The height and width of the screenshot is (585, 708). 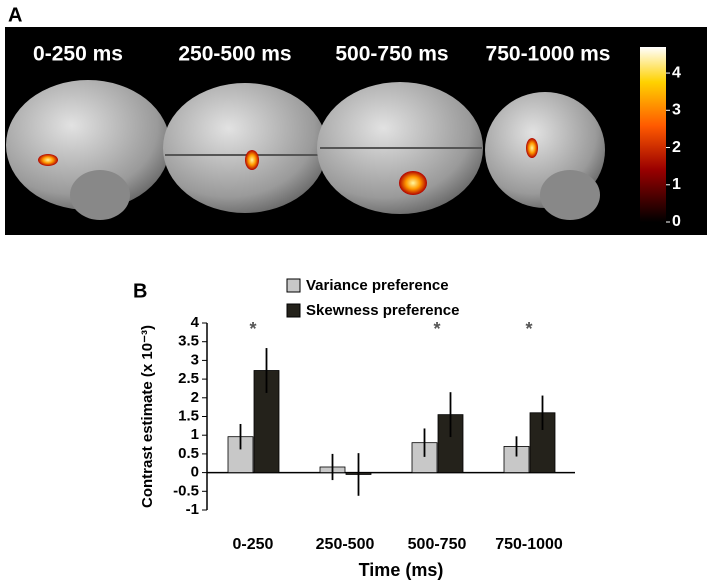 What do you see at coordinates (188, 415) in the screenshot?
I see `y-tick-label: 1.5` at bounding box center [188, 415].